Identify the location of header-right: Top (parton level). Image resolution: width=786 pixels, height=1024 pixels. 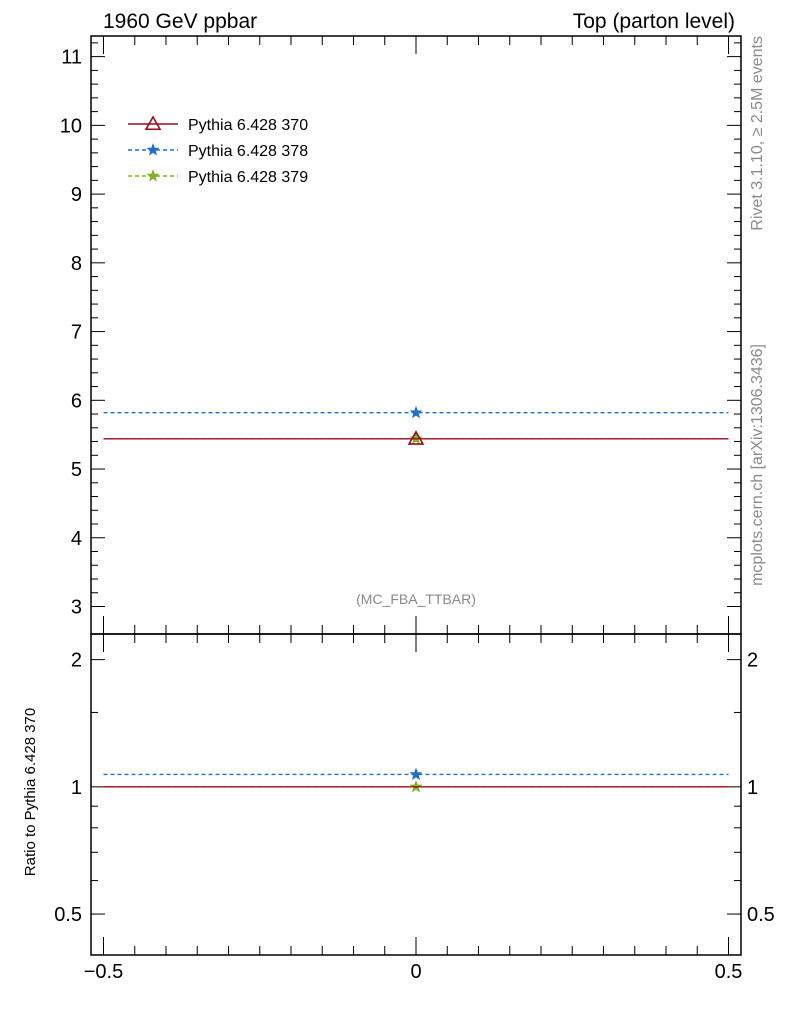
(654, 21).